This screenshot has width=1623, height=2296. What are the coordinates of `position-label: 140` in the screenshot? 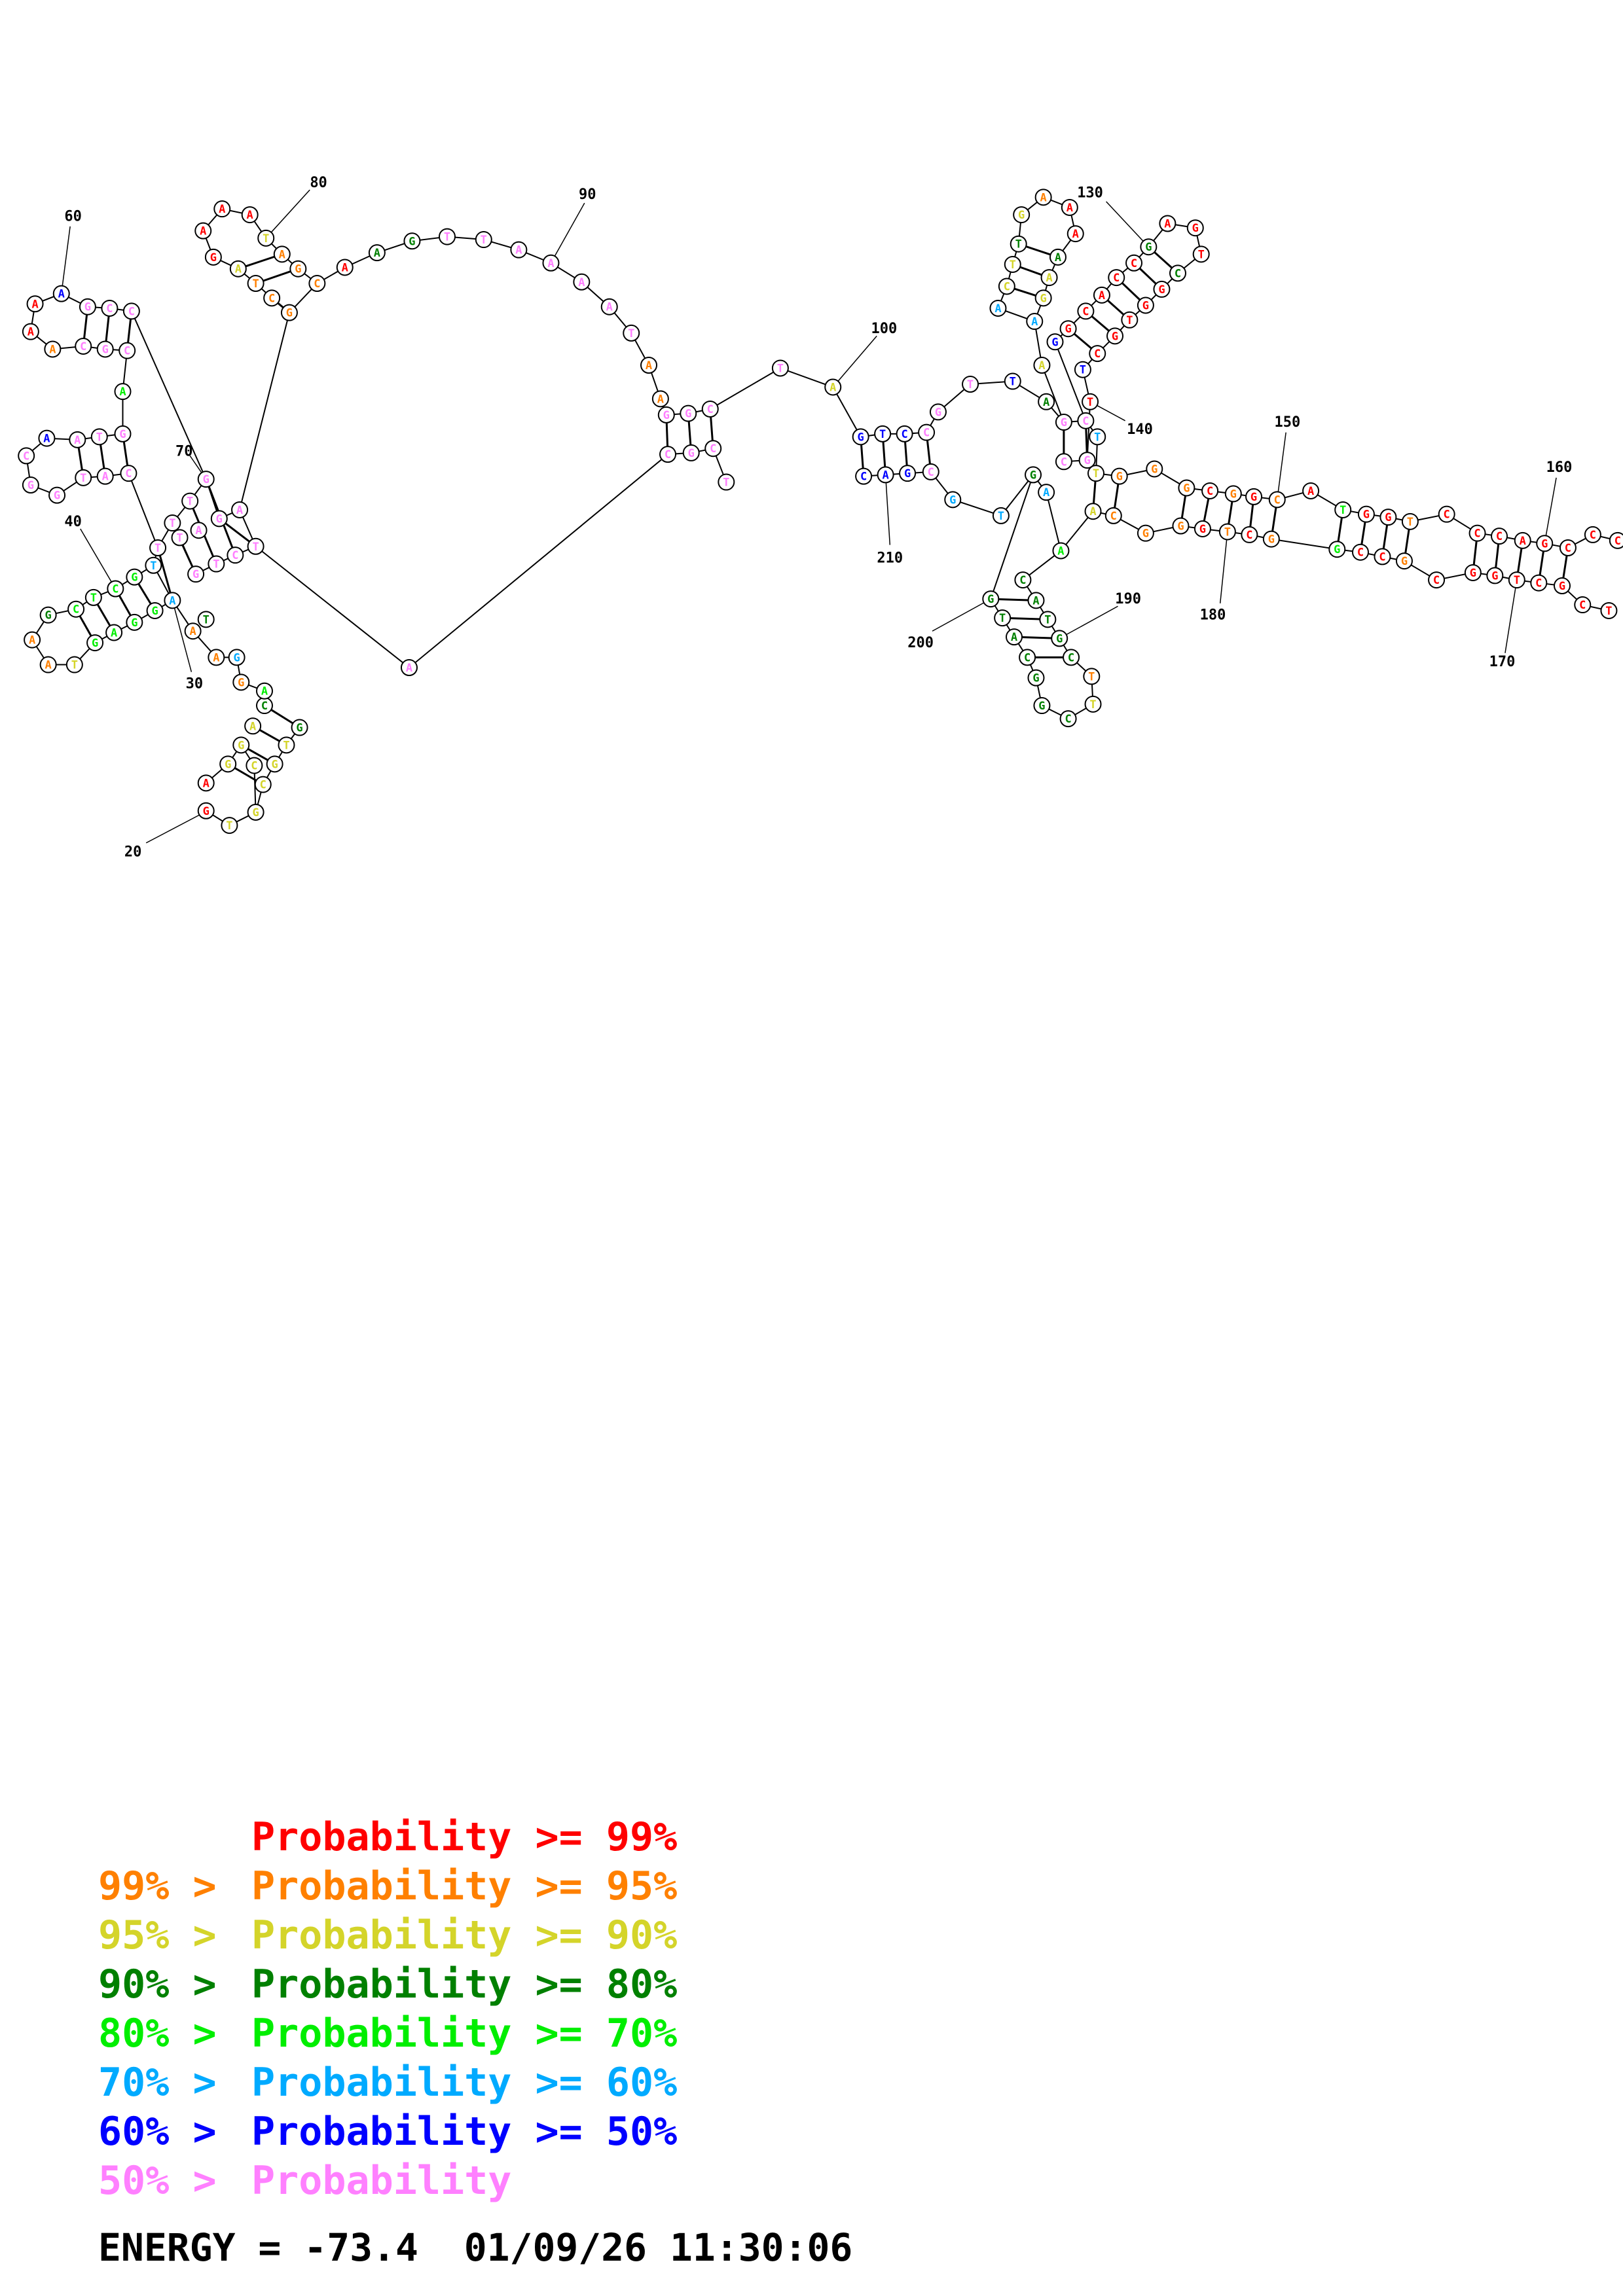 It's located at (1140, 430).